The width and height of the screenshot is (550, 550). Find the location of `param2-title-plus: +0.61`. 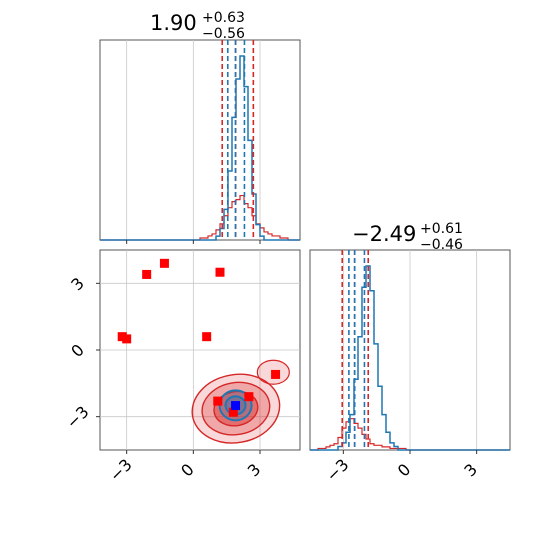

param2-title-plus: +0.61 is located at coordinates (441, 229).